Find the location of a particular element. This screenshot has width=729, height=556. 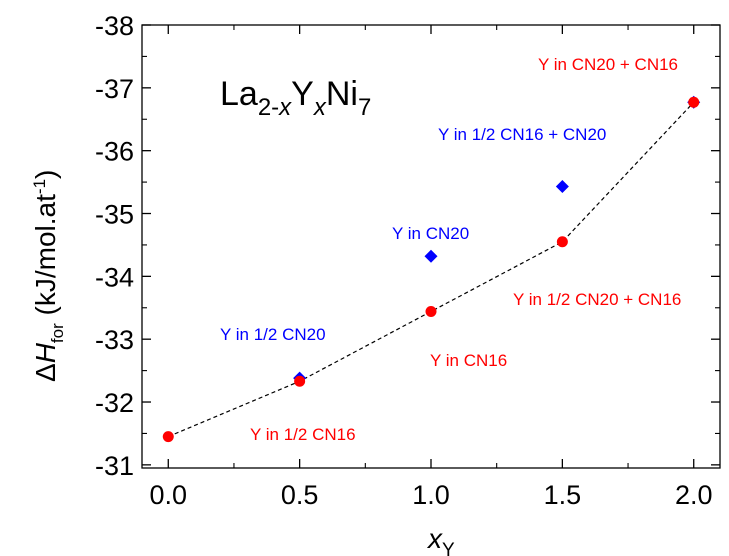

annotation-y-half-cn20: Y in 1/2 CN20 is located at coordinates (273, 334).